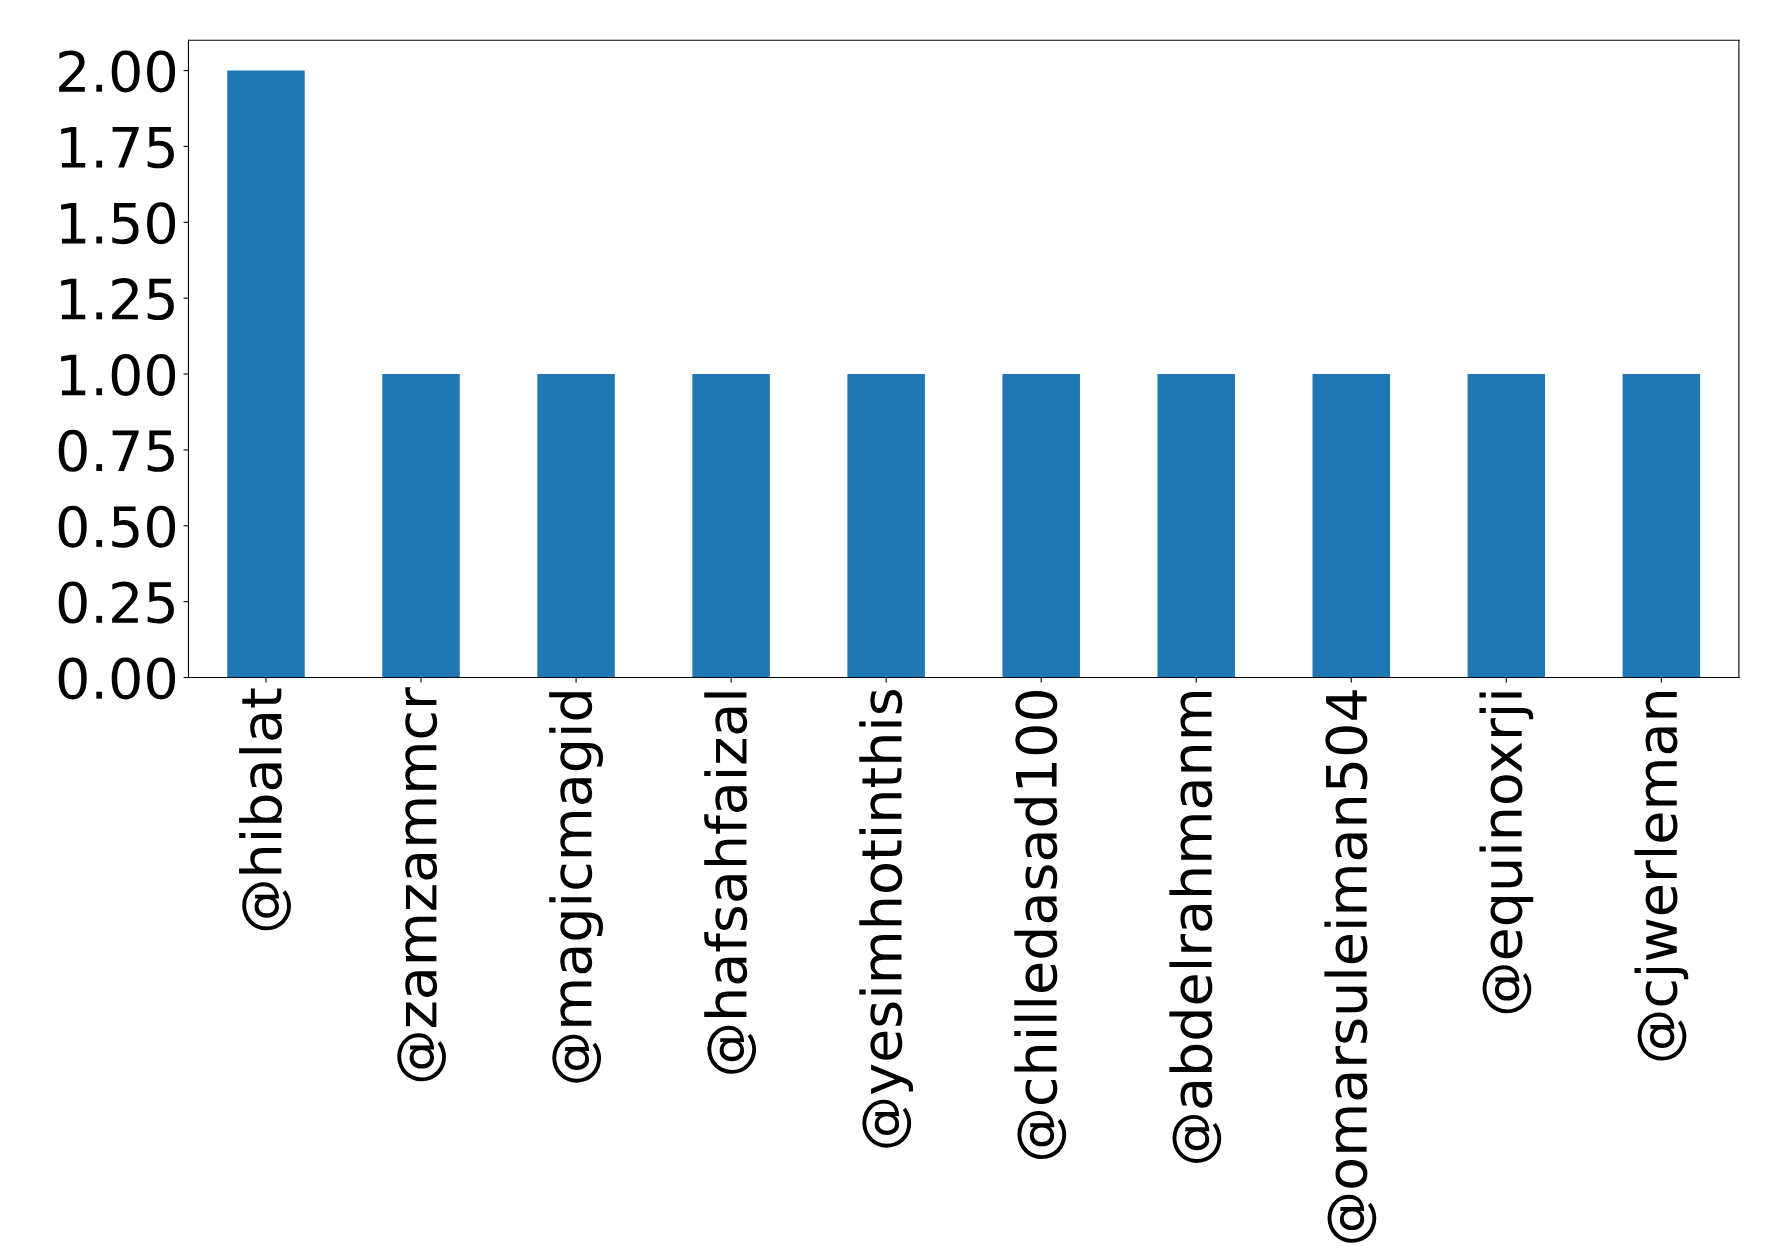  I want to click on x-tick-label: @zamzammcr, so click(422, 884).